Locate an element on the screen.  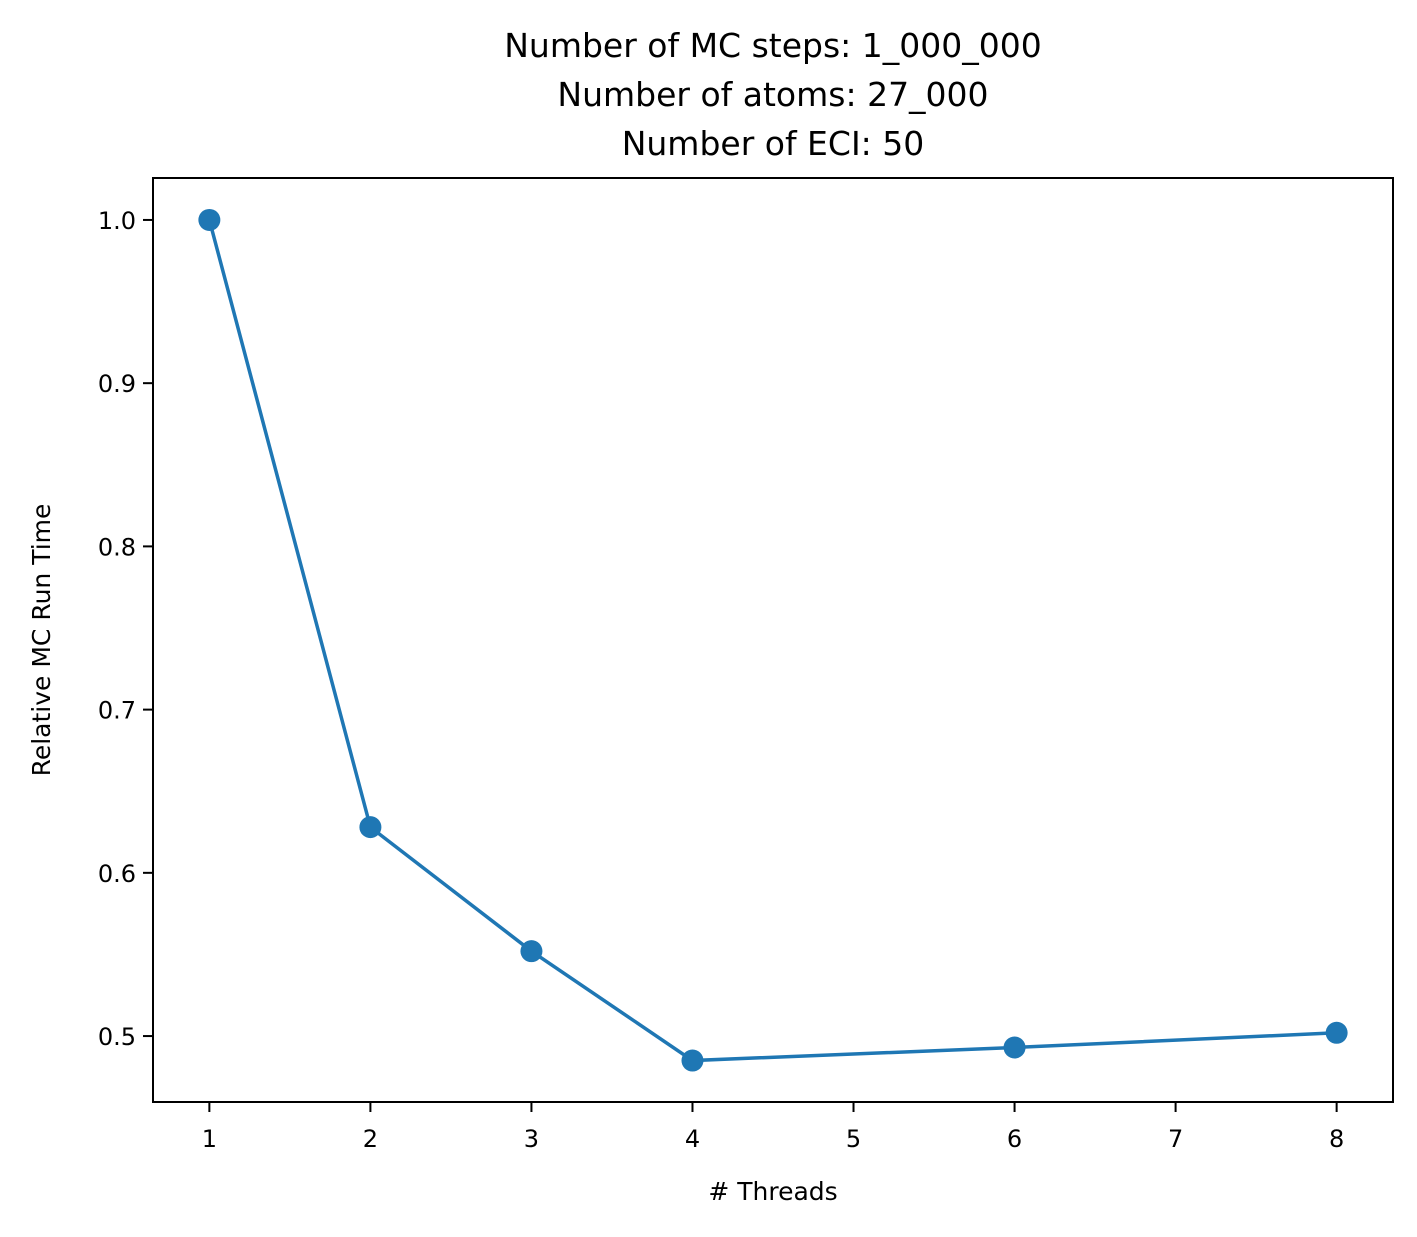
x-ticks: 1 2 3 4 5 6 7 8 is located at coordinates (773, 1127).